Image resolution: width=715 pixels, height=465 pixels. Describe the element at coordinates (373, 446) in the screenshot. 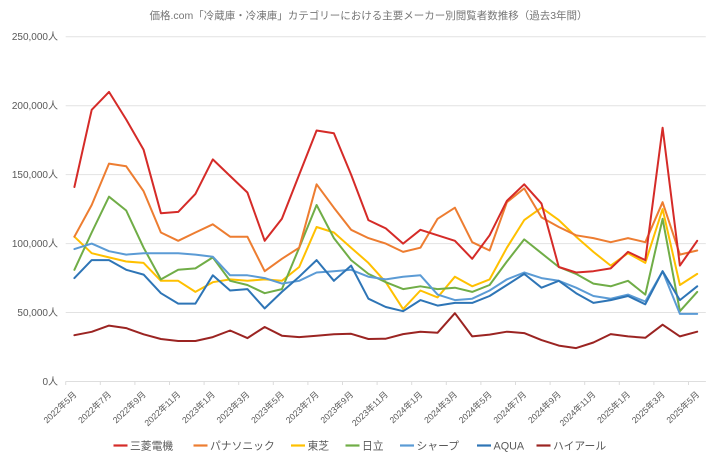

I see `svg-text: 日立` at that location.